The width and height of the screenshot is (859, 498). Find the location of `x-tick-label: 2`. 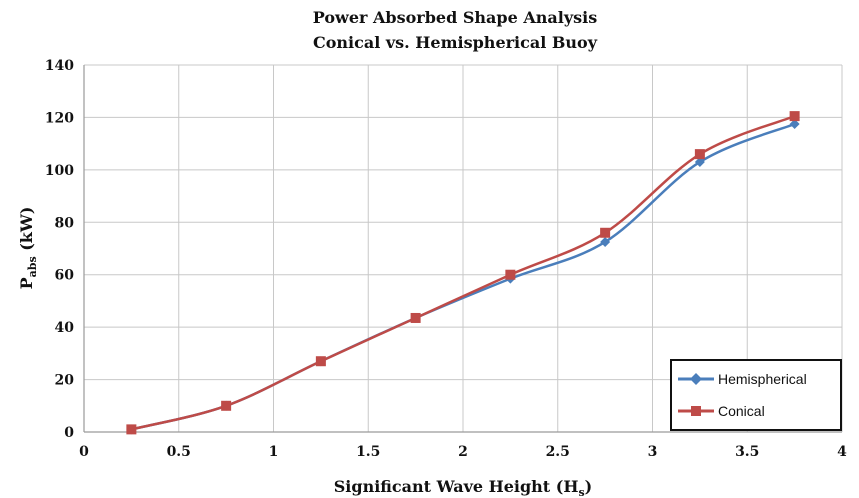

x-tick-label: 2 is located at coordinates (463, 452).